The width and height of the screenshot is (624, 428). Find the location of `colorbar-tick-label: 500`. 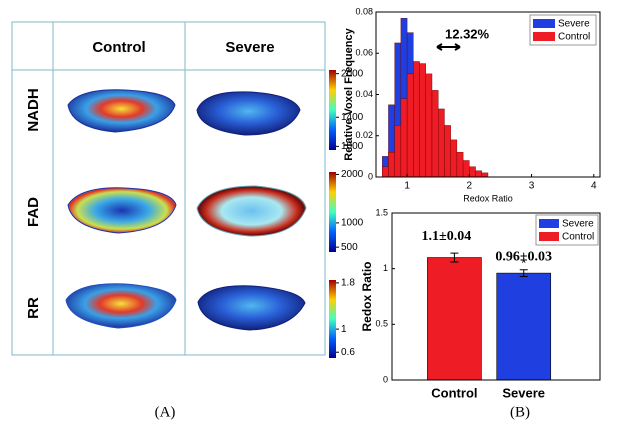

colorbar-tick-label: 500 is located at coordinates (349, 247).